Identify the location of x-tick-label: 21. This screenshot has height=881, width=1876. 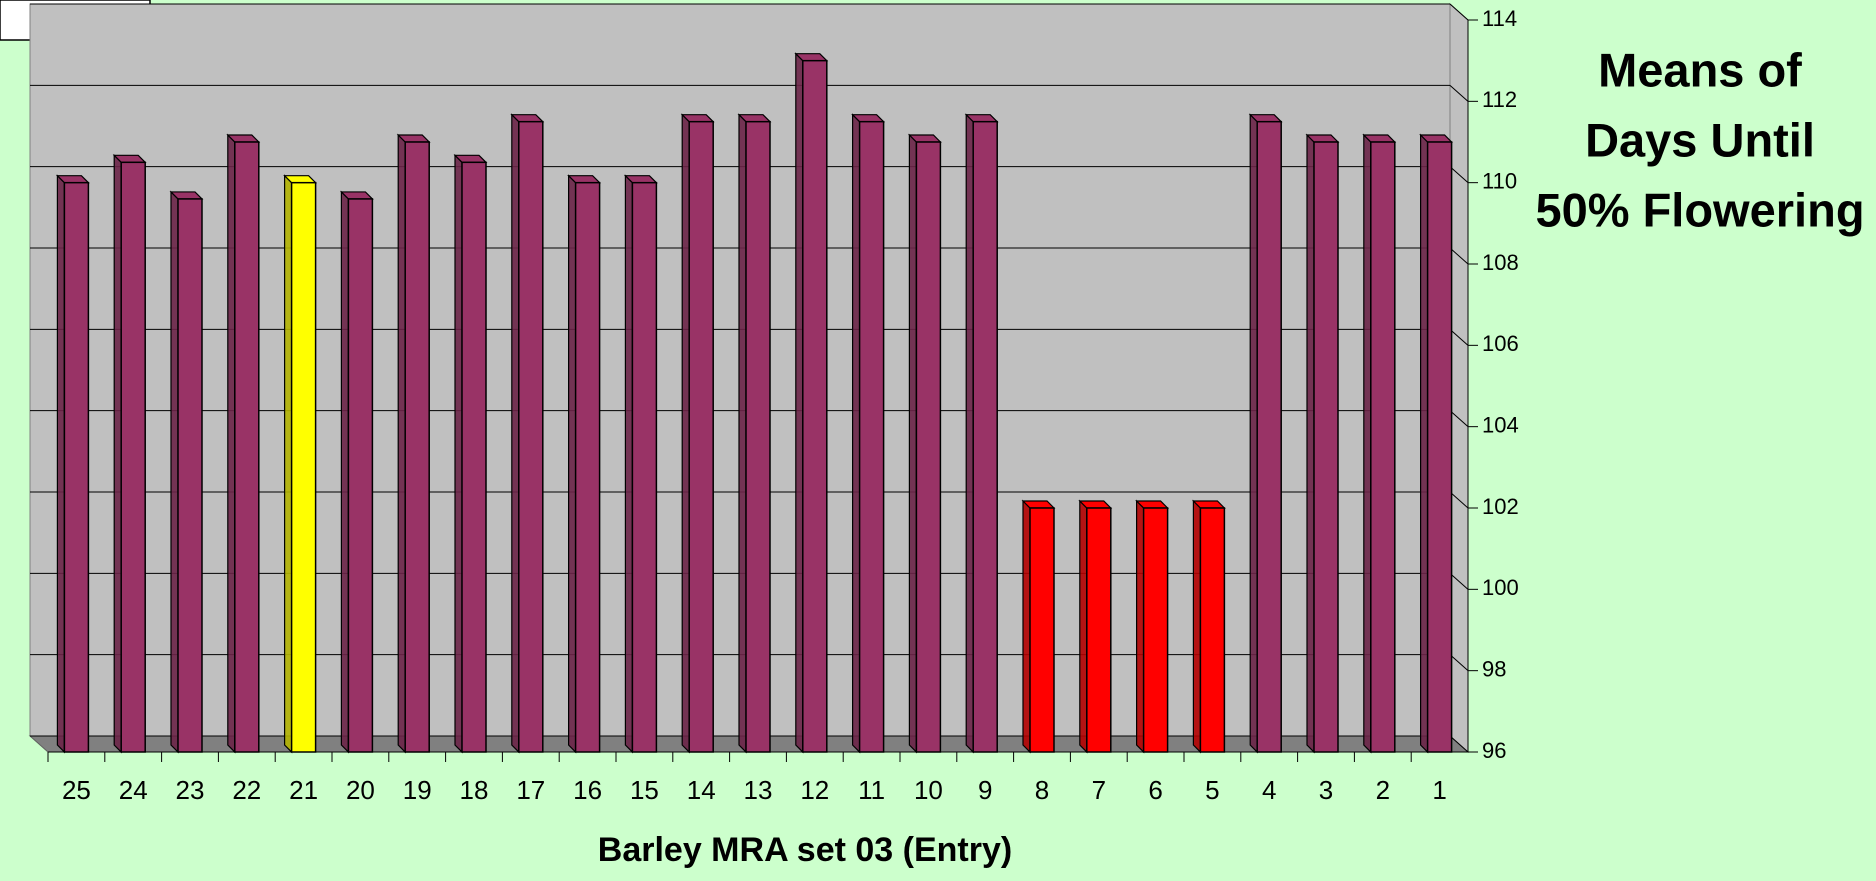
(303, 790).